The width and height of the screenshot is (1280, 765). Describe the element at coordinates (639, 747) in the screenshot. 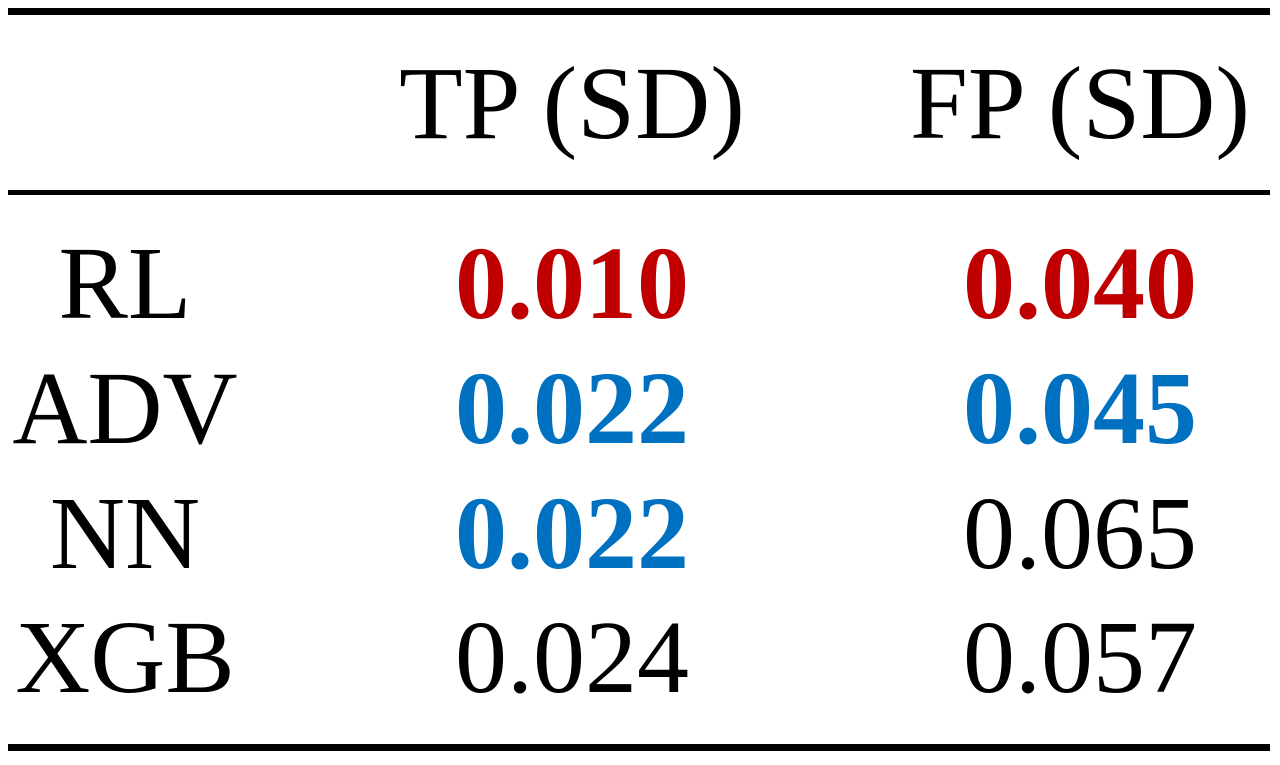

I see `bottom-rule` at that location.